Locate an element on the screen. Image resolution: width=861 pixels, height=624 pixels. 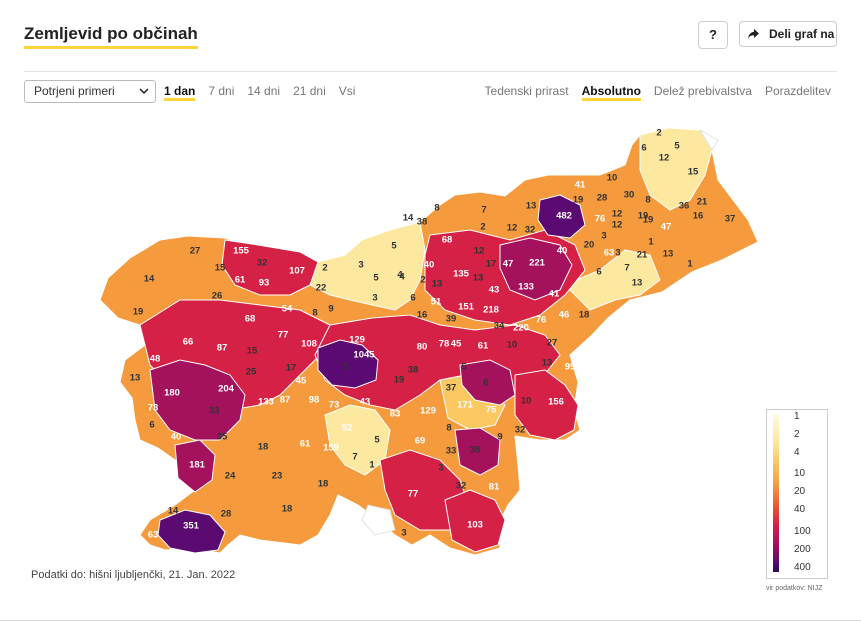
municipality-value-label: 73 is located at coordinates (153, 408).